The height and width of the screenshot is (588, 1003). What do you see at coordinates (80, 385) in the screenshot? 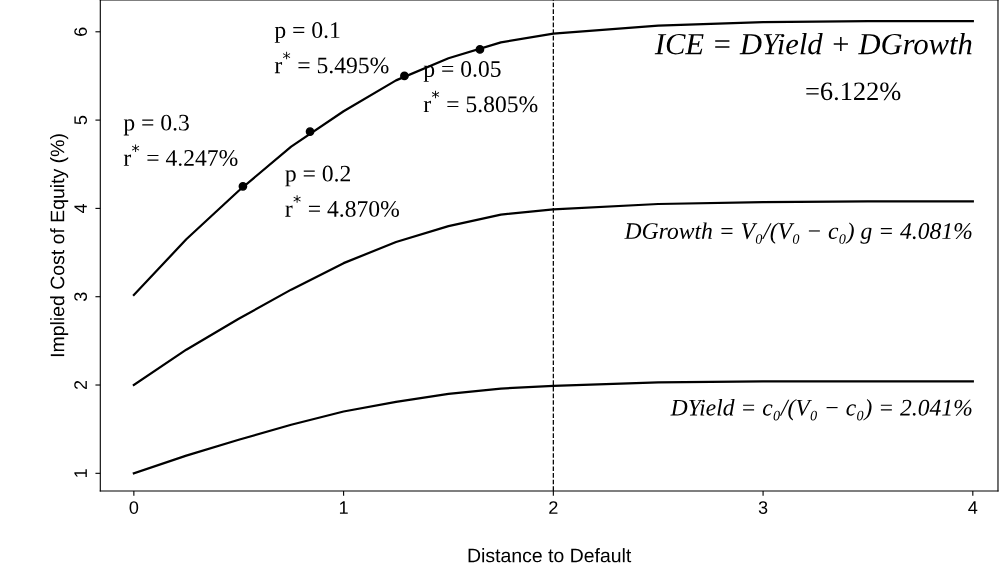
I see `y-tick-label: 2` at bounding box center [80, 385].